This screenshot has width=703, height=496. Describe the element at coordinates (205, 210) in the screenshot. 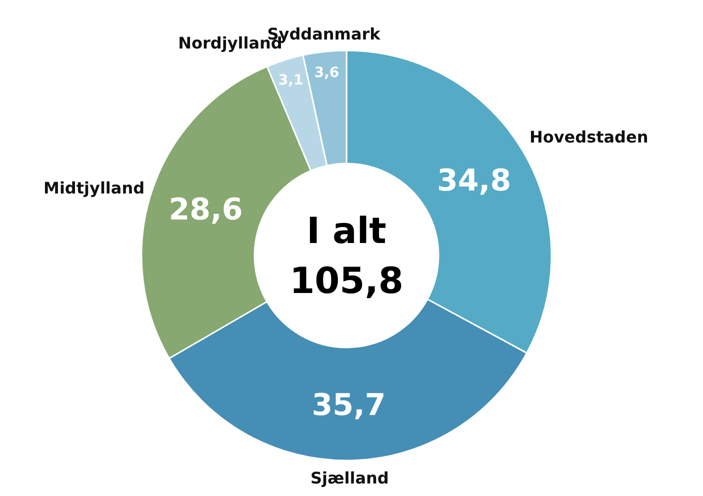

I see `data-label: 28,6` at that location.